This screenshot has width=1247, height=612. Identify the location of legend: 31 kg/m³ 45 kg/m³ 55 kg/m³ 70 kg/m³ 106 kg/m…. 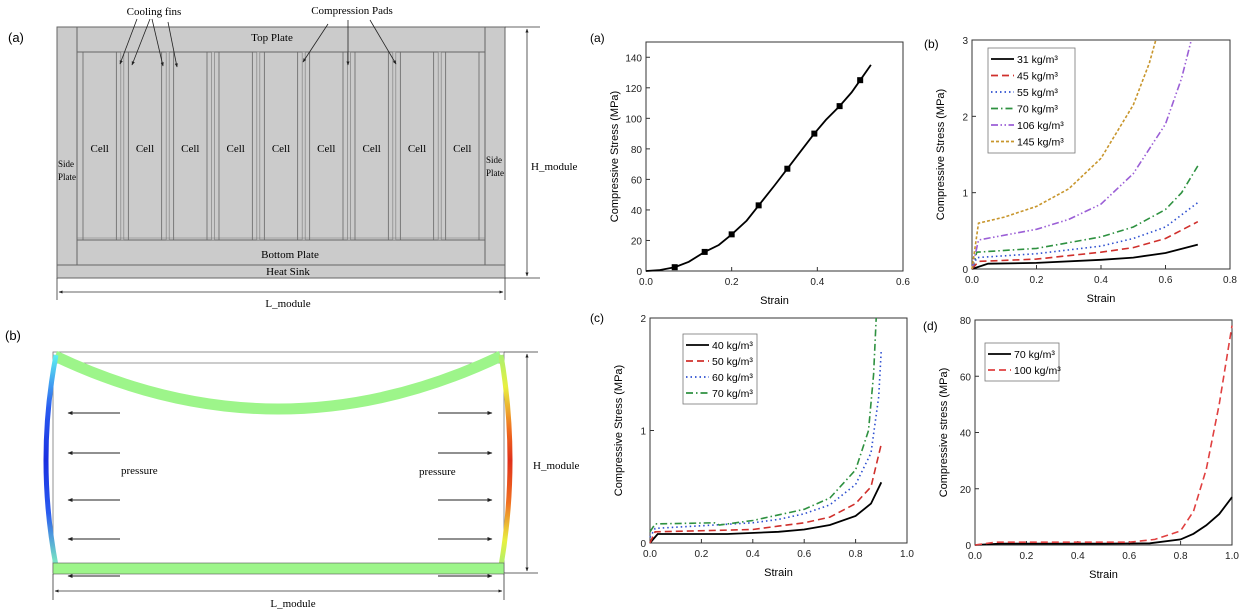
(1031, 100).